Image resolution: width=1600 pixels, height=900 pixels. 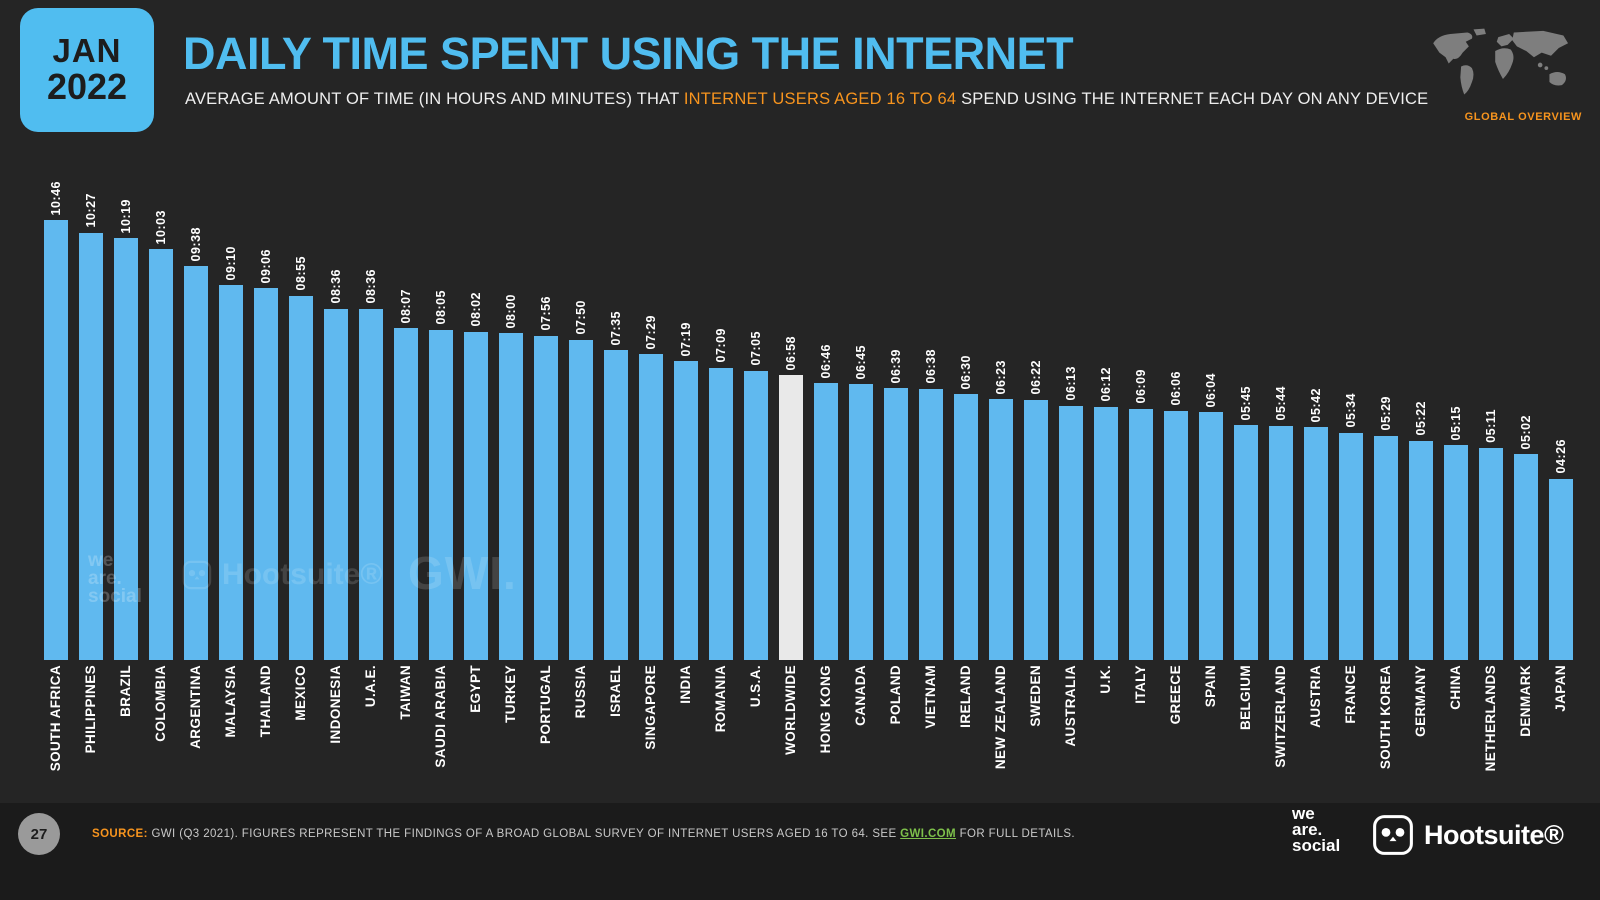 What do you see at coordinates (825, 709) in the screenshot?
I see `category-label: HONG KONG` at bounding box center [825, 709].